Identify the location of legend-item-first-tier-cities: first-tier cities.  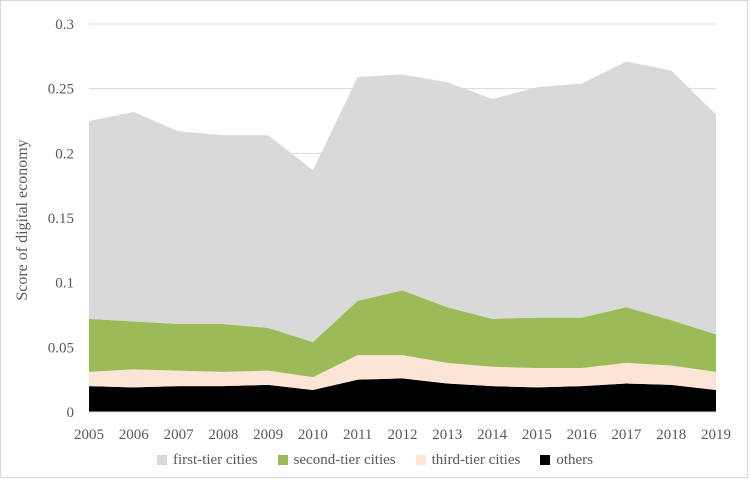
(207, 460).